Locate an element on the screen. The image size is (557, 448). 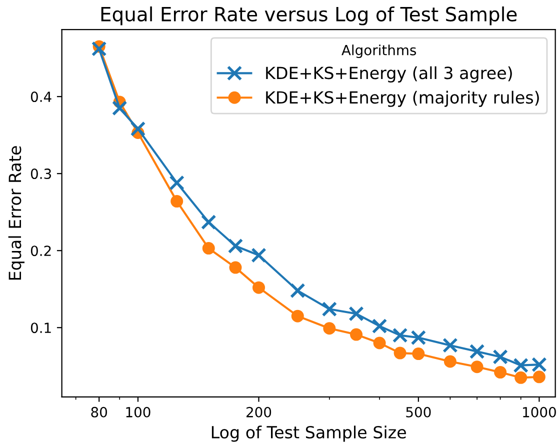
legend-label: KDE+KS+Energy (all 3 agree) is located at coordinates (389, 74).